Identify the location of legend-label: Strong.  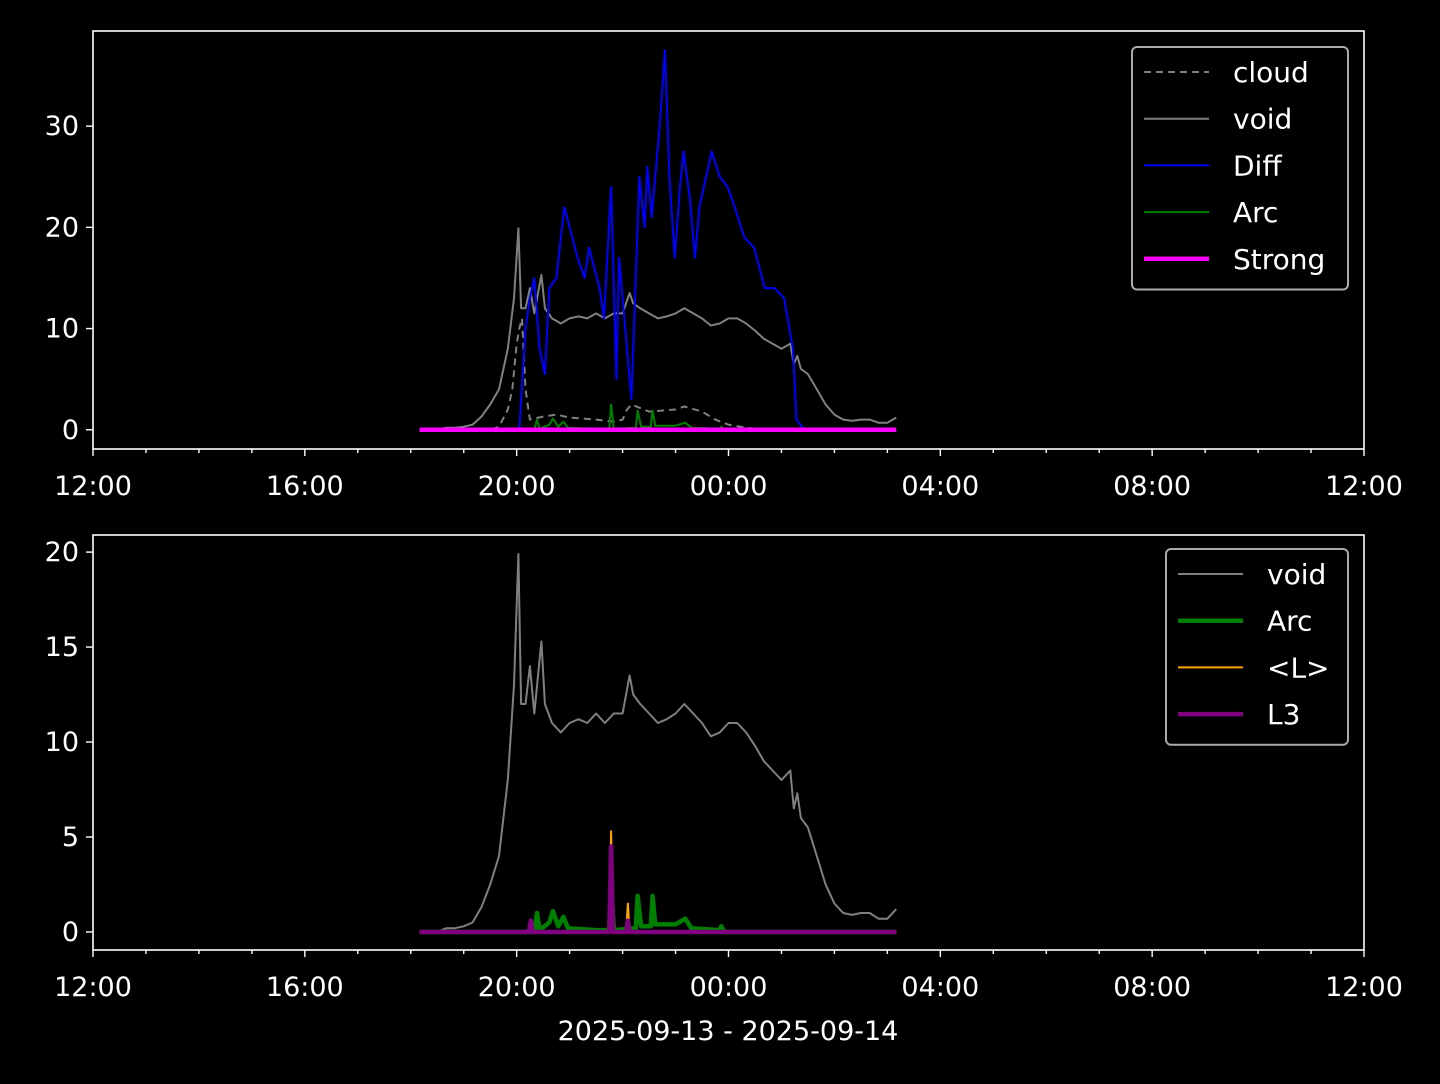
(1279, 259).